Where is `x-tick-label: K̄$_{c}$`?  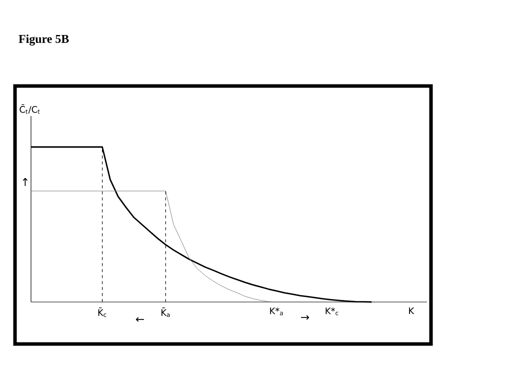
x-tick-label: K̄$_{c}$ is located at coordinates (102, 312).